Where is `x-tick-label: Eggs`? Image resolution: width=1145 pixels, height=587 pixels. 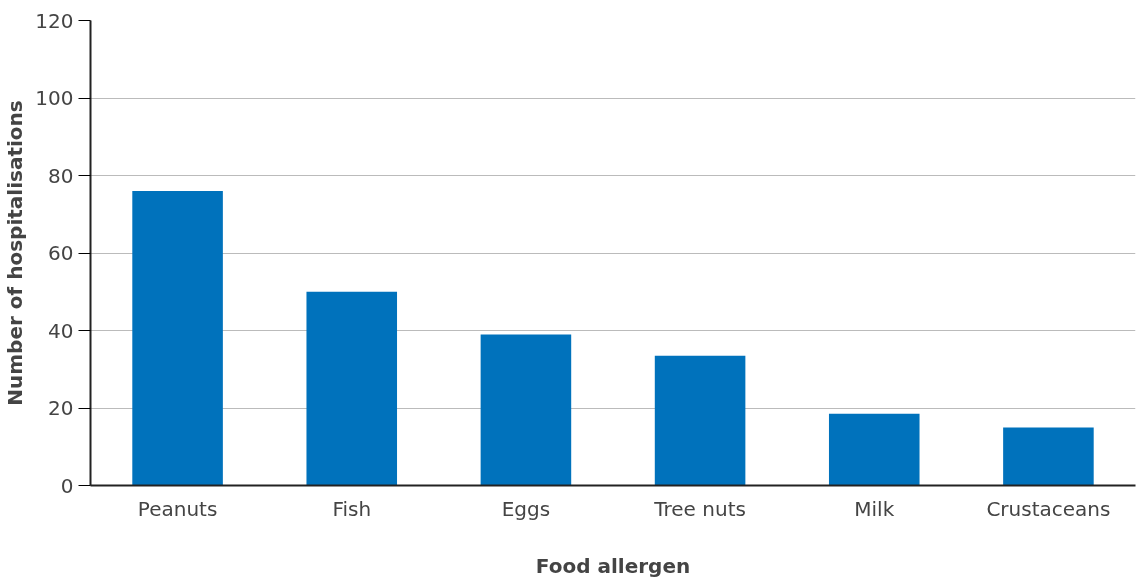 x-tick-label: Eggs is located at coordinates (526, 508).